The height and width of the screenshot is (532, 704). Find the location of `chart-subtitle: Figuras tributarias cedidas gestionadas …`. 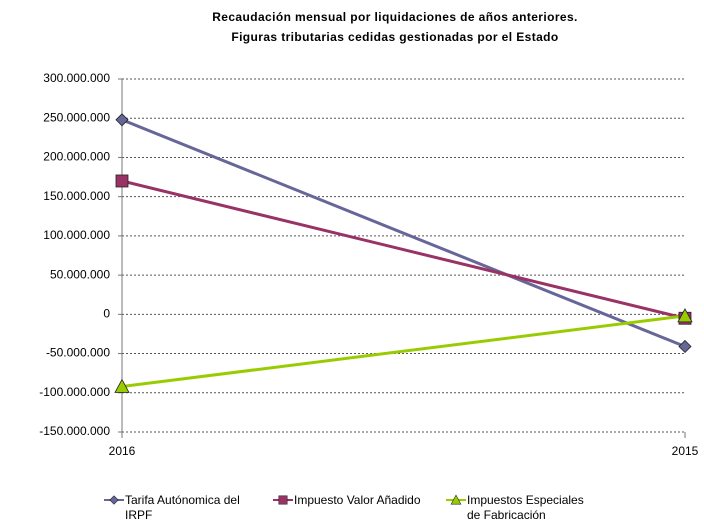

chart-subtitle: Figuras tributarias cedidas gestionadas … is located at coordinates (394, 37).